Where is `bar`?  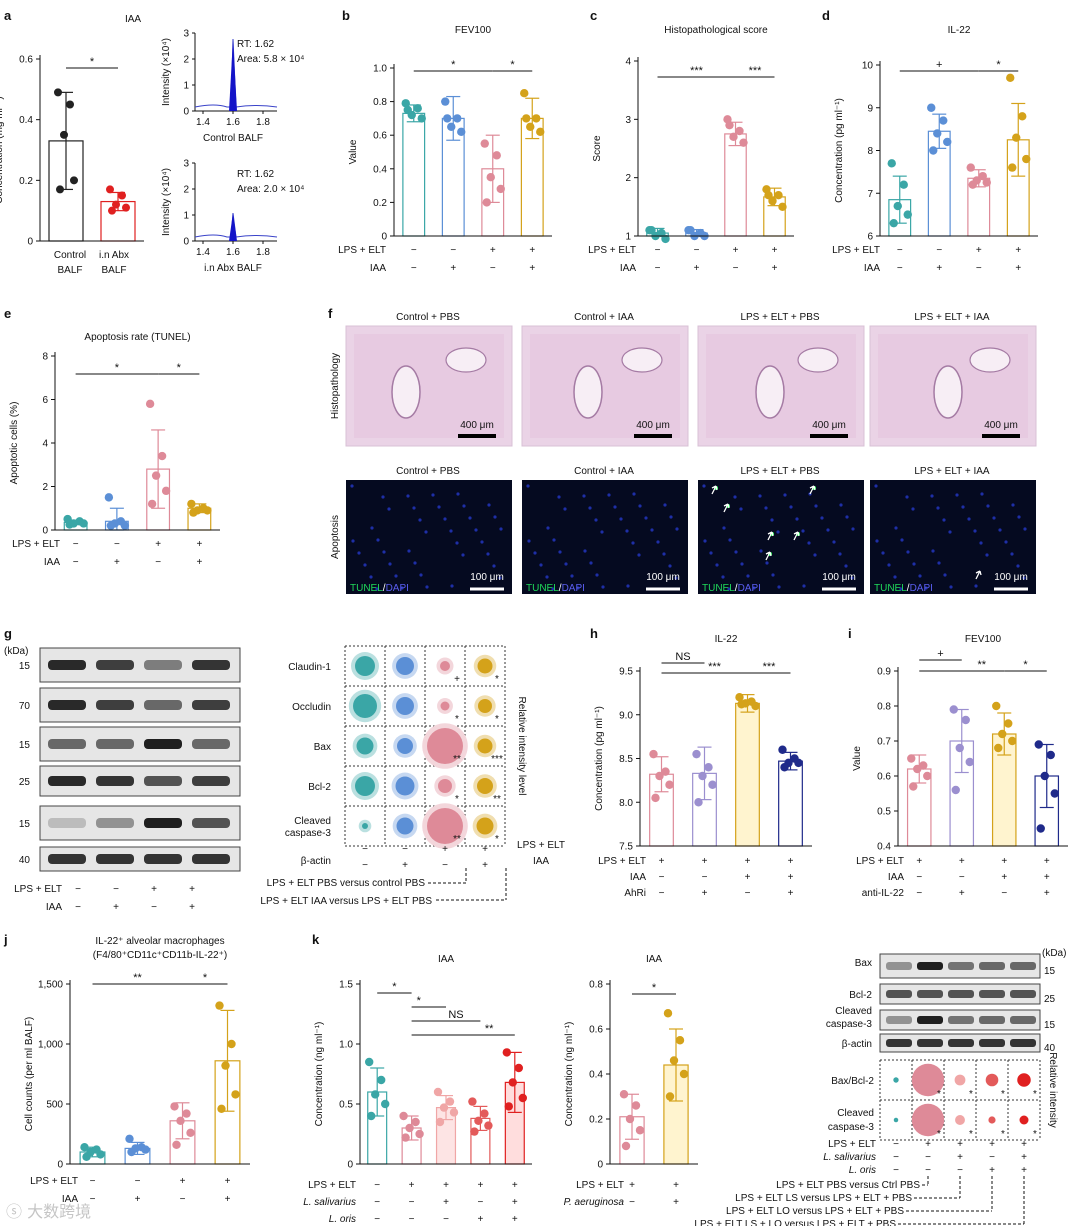 bar is located at coordinates (414, 174).